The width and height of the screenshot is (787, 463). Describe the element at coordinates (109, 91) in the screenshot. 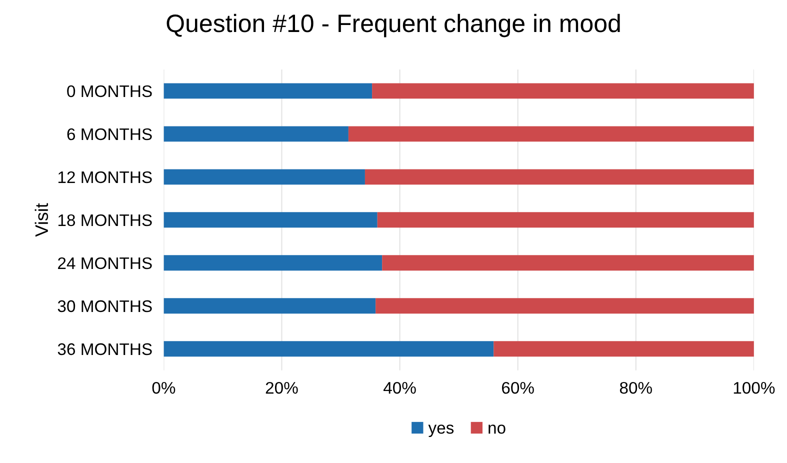

I see `y-tick-label: 0 MONTHS` at that location.